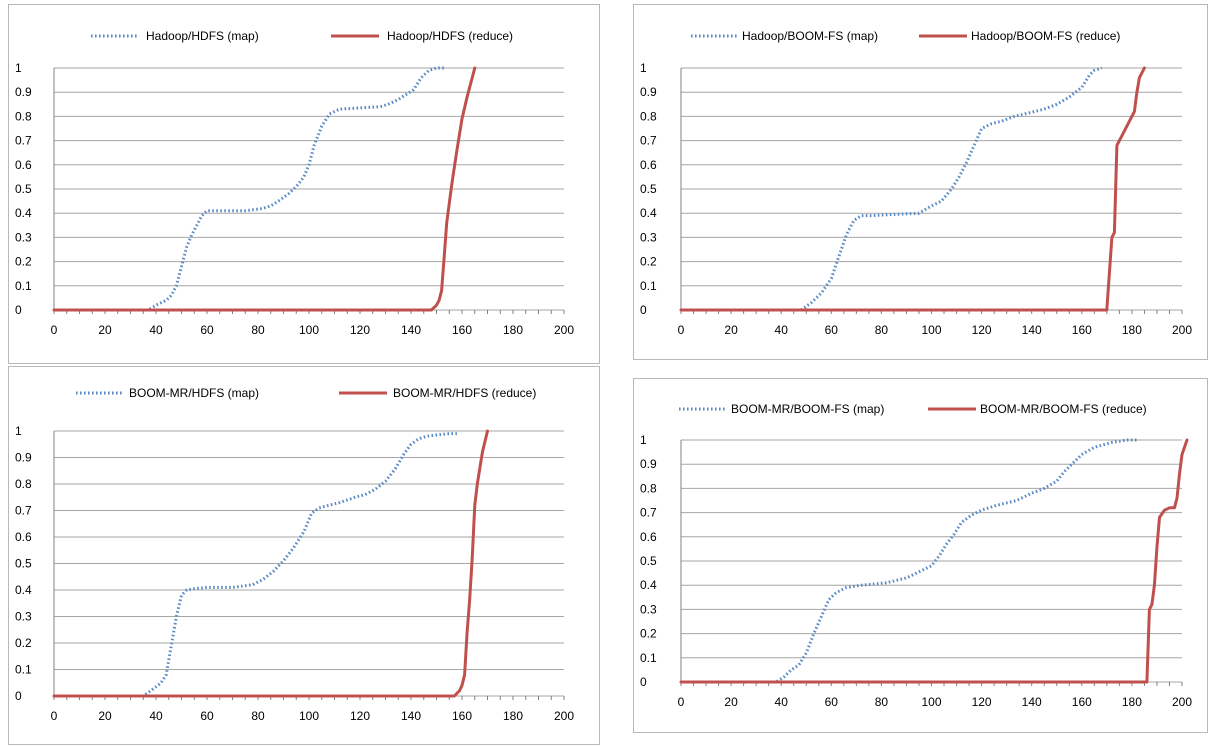  I want to click on legend-label-map: Hadoop/BOOM-FS (map), so click(810, 36).